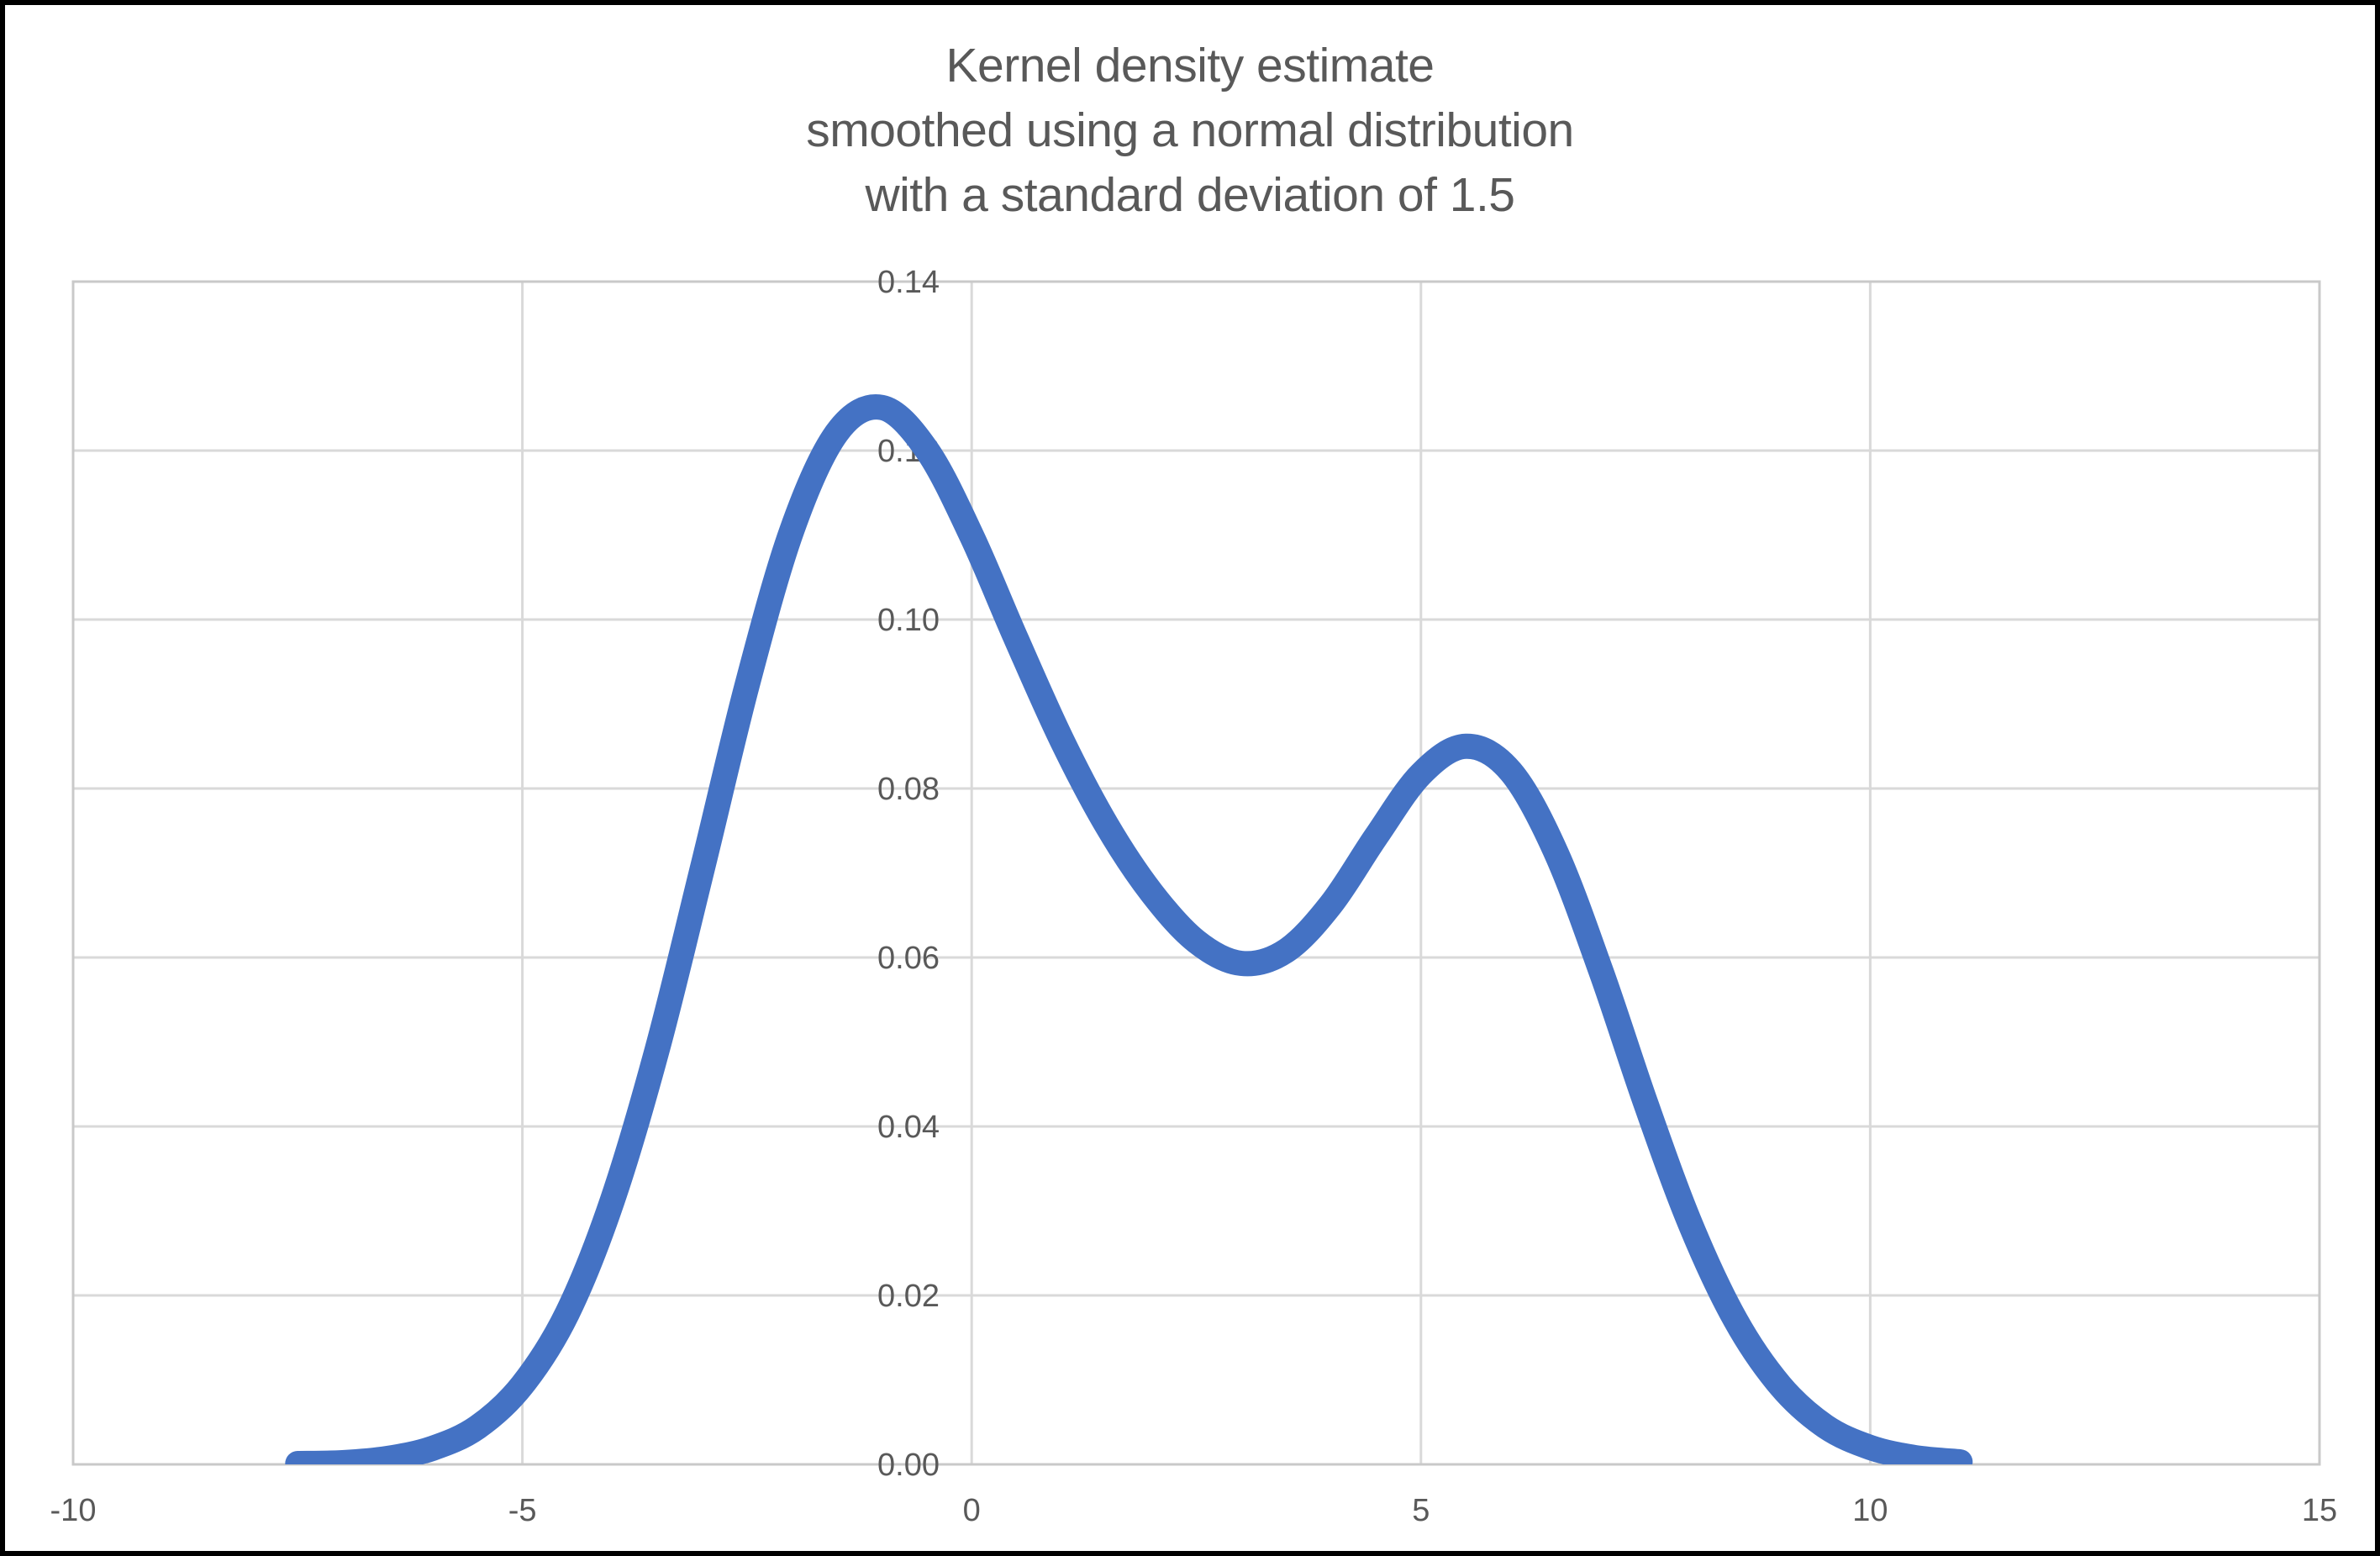 The width and height of the screenshot is (2380, 1556). What do you see at coordinates (908, 1296) in the screenshot?
I see `y-tick-label: 0.02` at bounding box center [908, 1296].